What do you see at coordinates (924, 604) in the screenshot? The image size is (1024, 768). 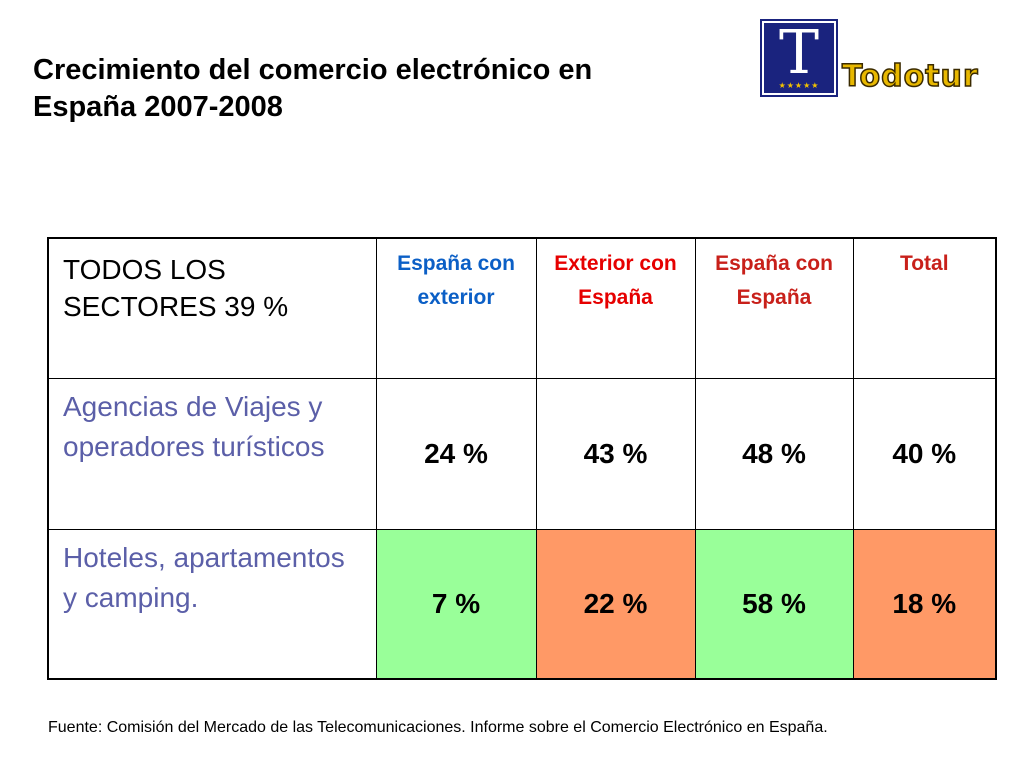 I see `table-cell: 18 %` at bounding box center [924, 604].